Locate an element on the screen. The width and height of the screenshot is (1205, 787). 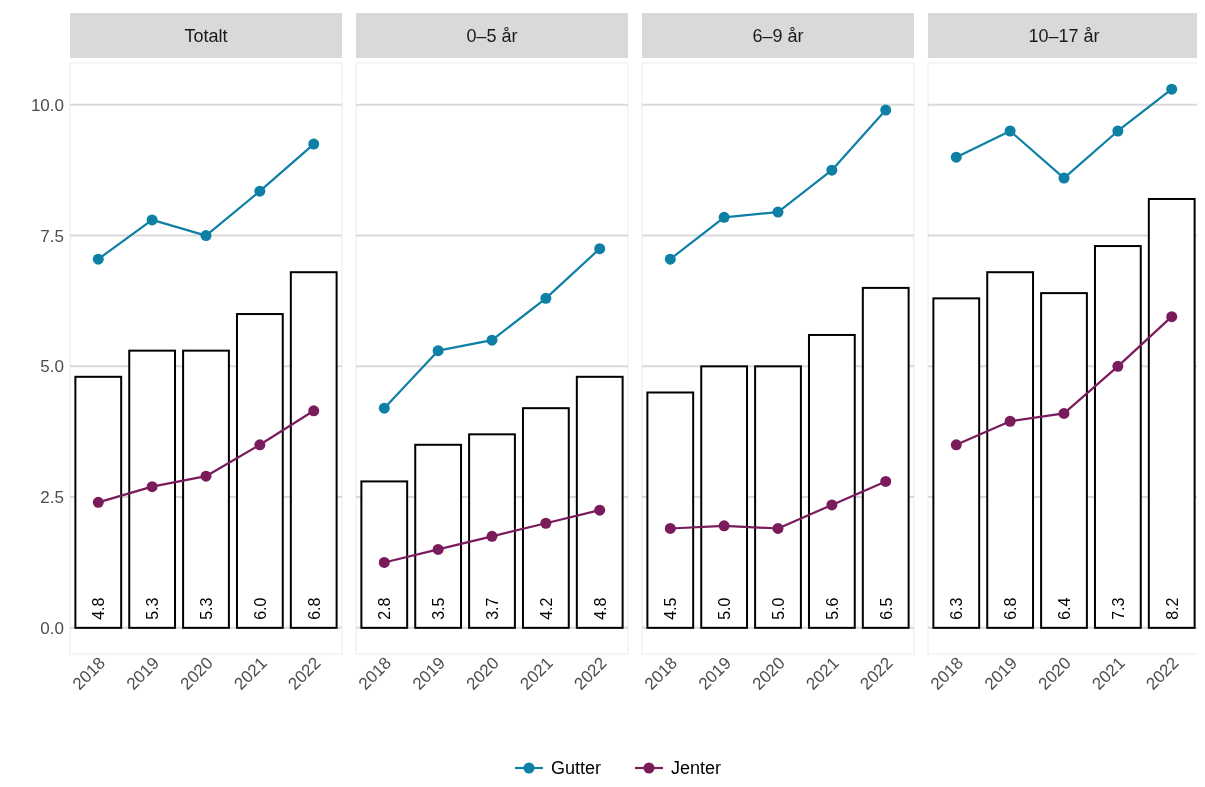
data-label: 6.4 is located at coordinates (1064, 608).